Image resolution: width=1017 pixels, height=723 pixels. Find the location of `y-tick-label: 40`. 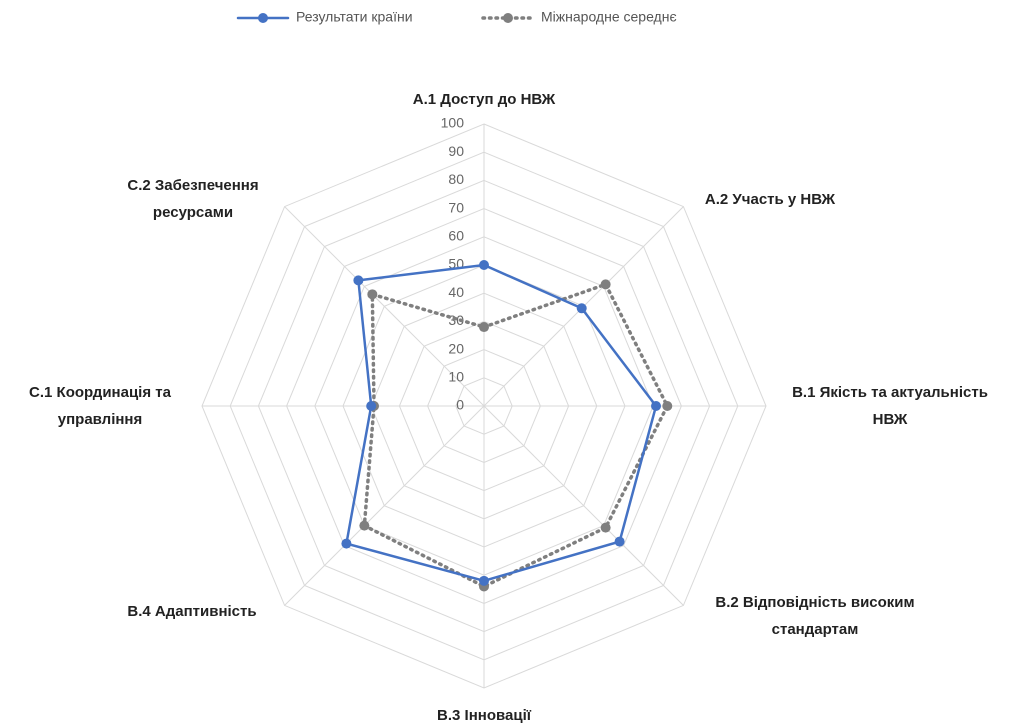

y-tick-label: 40 is located at coordinates (456, 292).